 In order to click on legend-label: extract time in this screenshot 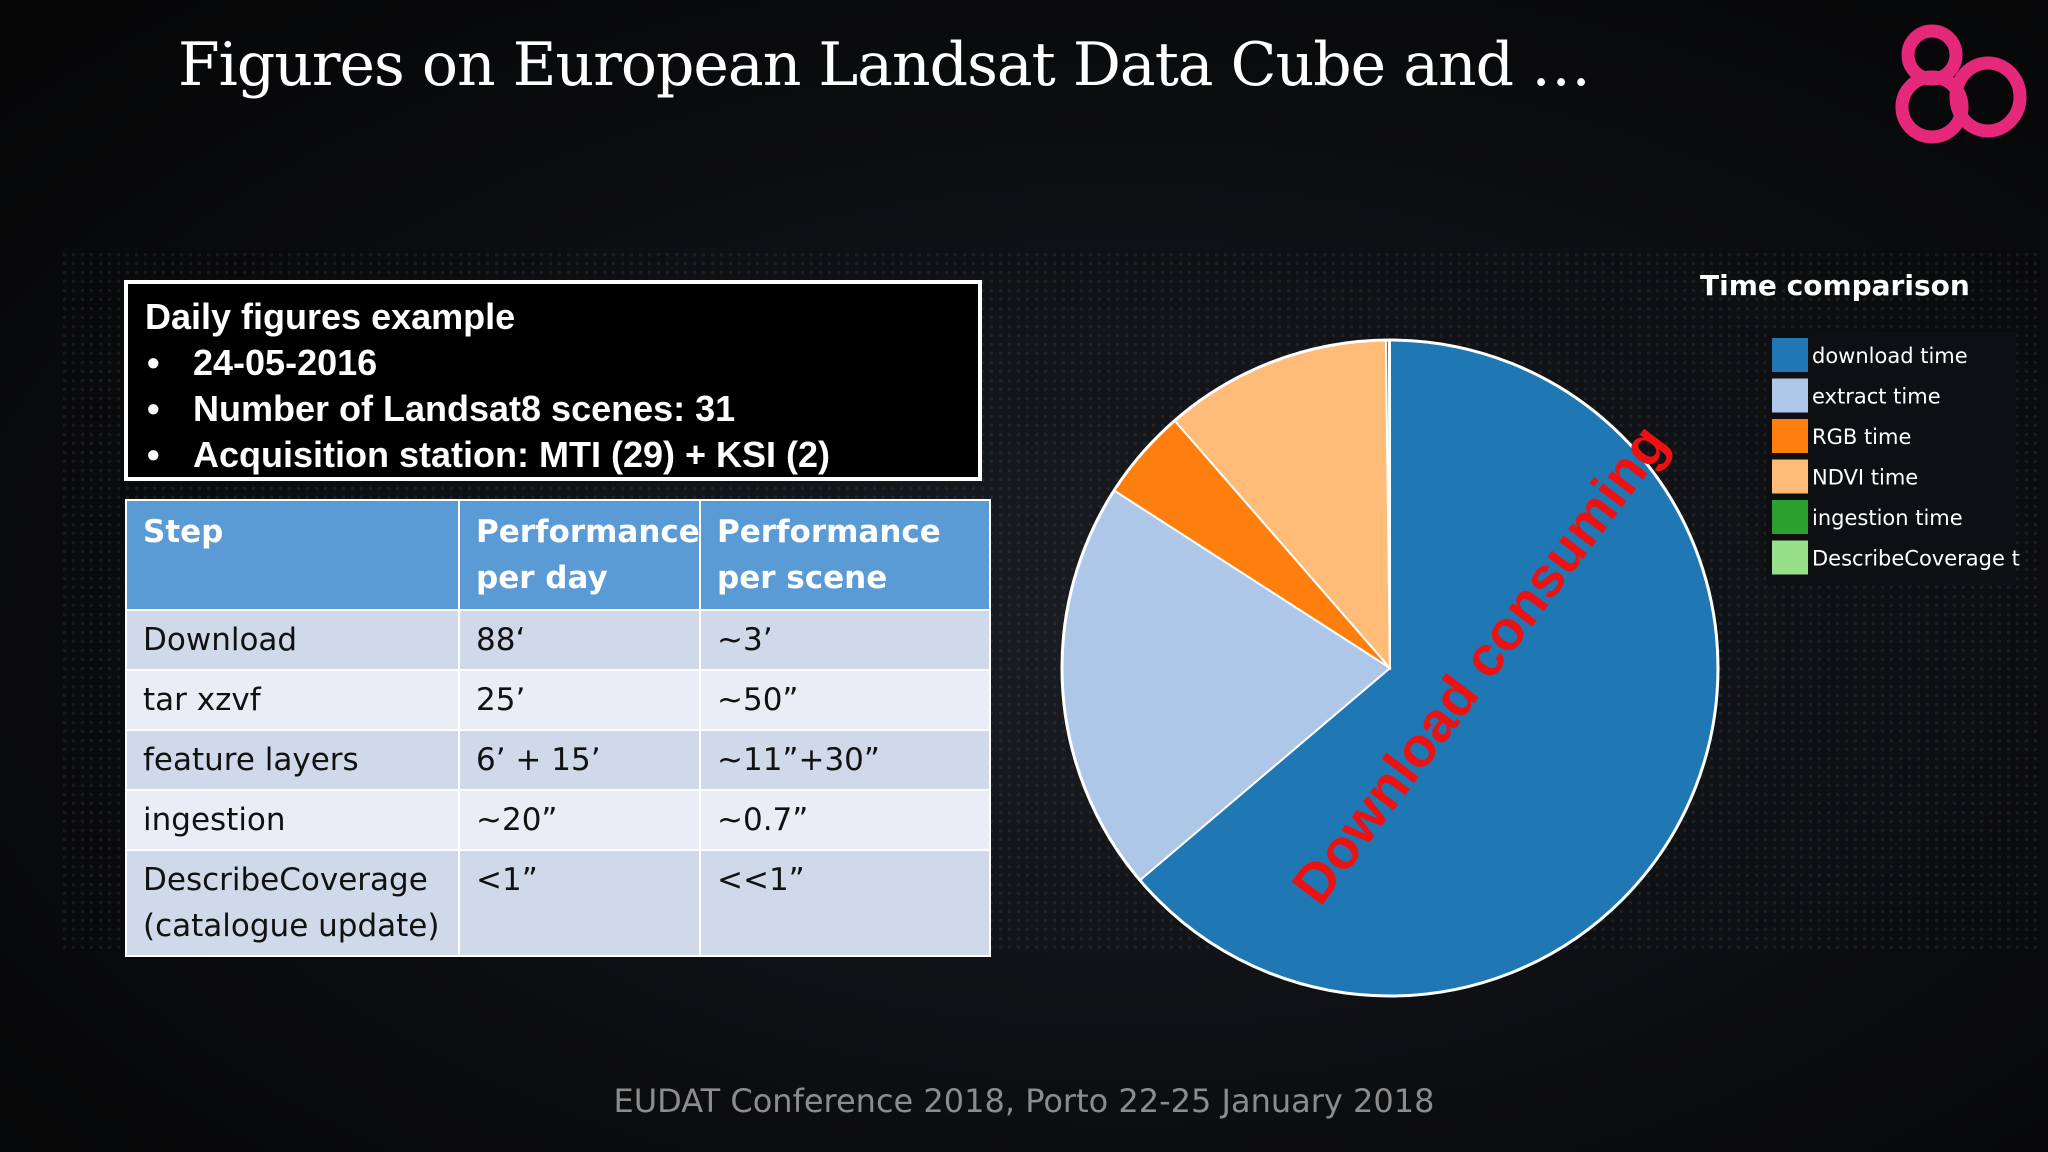, I will do `click(1876, 397)`.